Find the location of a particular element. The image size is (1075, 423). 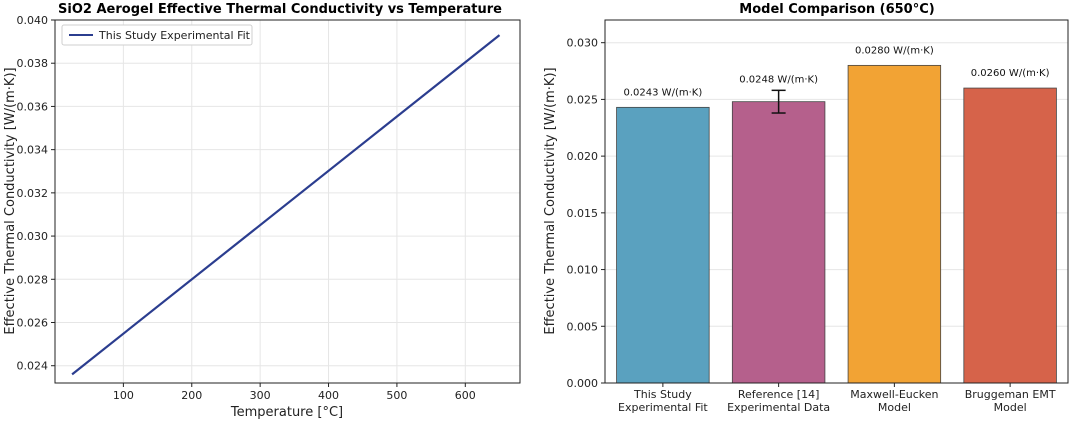

x-tick-label: Experimental Fit is located at coordinates (663, 407).